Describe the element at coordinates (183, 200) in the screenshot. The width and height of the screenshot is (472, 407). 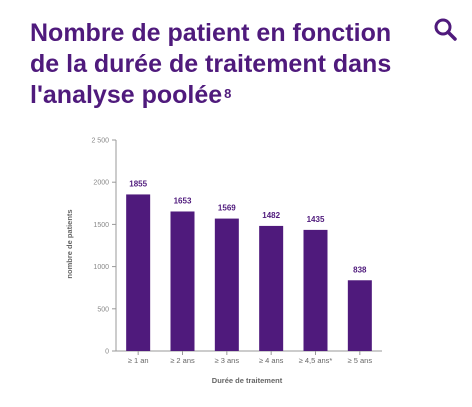
I see `bar-value-label: 1653` at that location.